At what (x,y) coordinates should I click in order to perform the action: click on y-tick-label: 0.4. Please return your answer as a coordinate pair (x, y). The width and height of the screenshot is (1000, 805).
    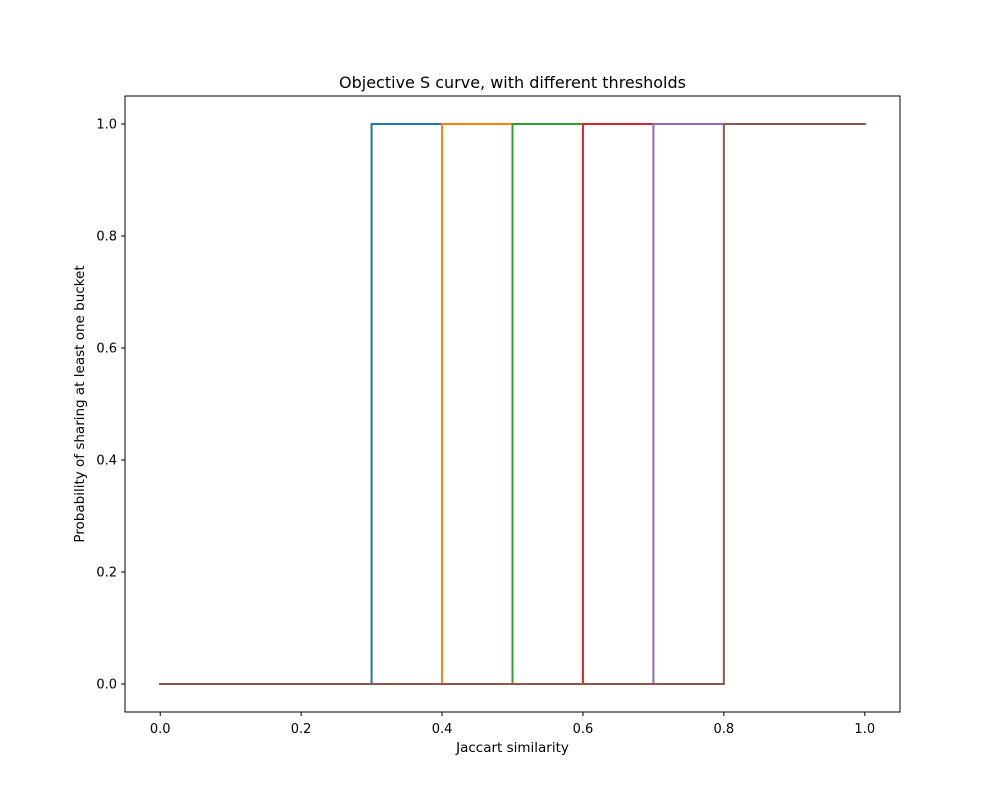
    Looking at the image, I should click on (106, 461).